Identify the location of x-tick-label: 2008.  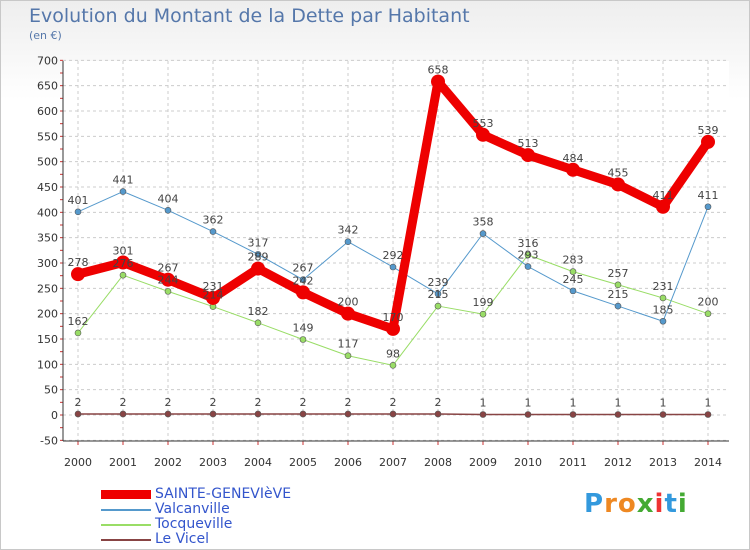
(438, 462).